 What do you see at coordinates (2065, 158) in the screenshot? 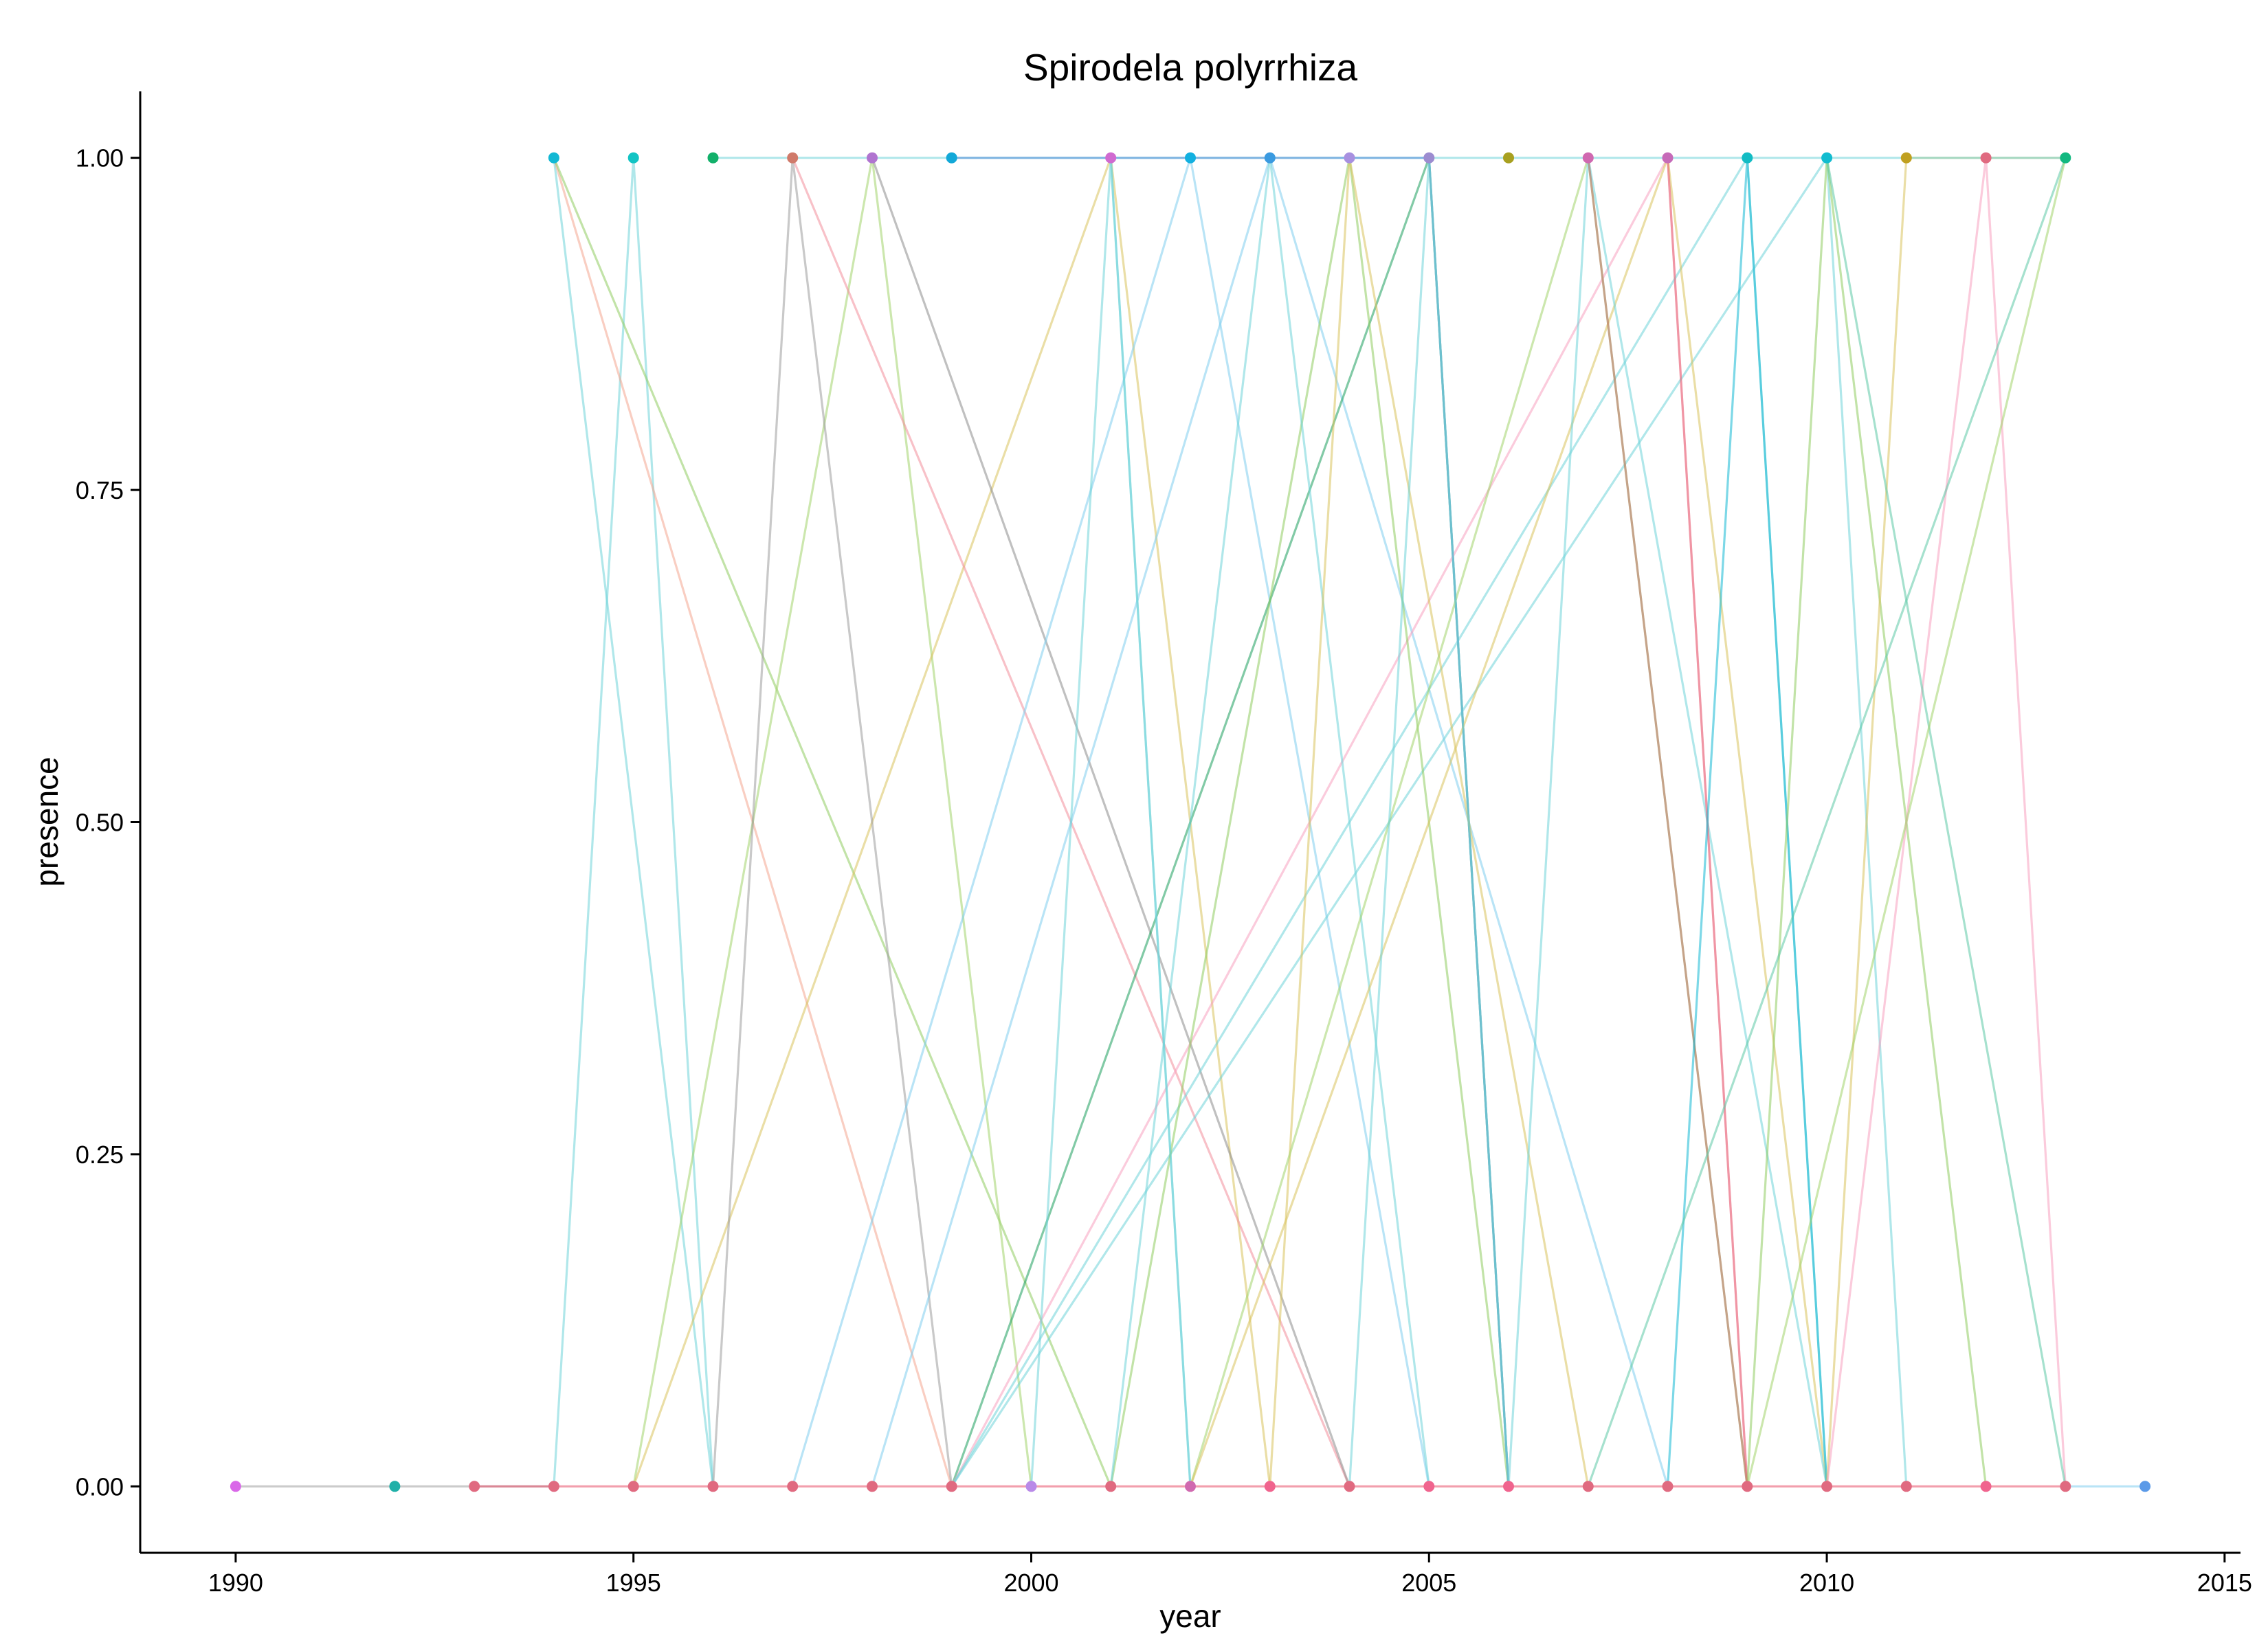
I see `data-point-2013-present` at bounding box center [2065, 158].